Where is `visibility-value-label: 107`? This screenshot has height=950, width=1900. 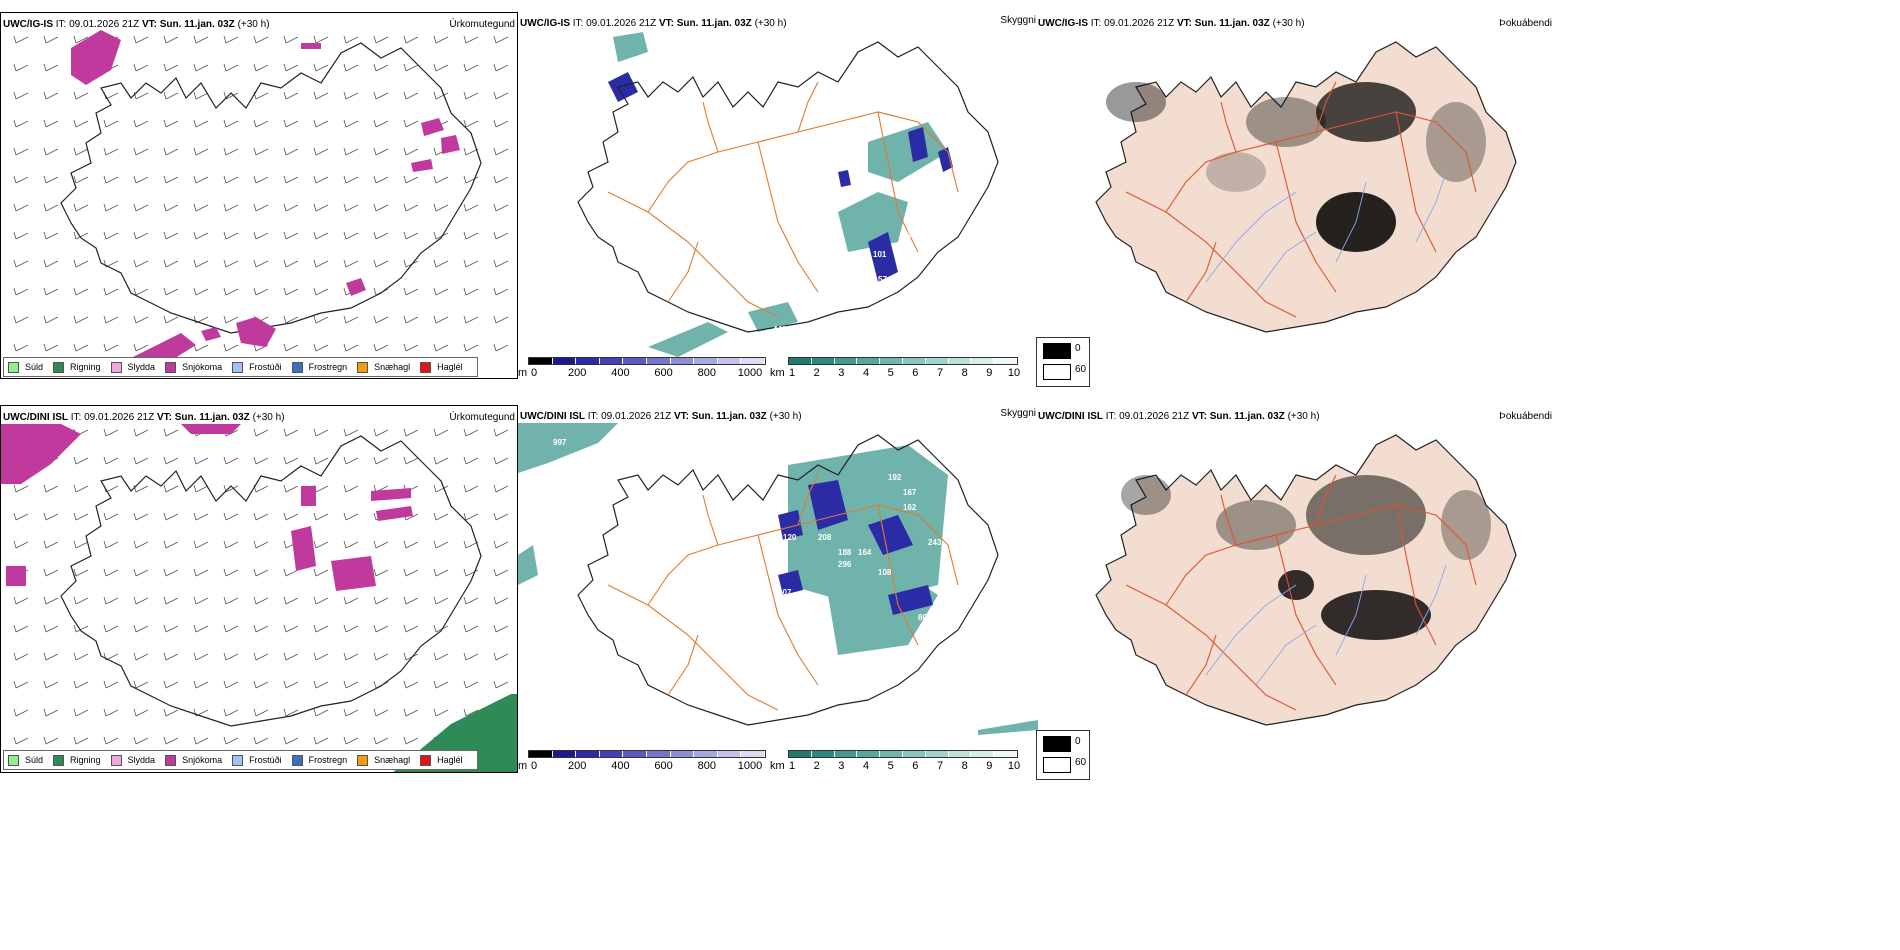 visibility-value-label: 107 is located at coordinates (785, 592).